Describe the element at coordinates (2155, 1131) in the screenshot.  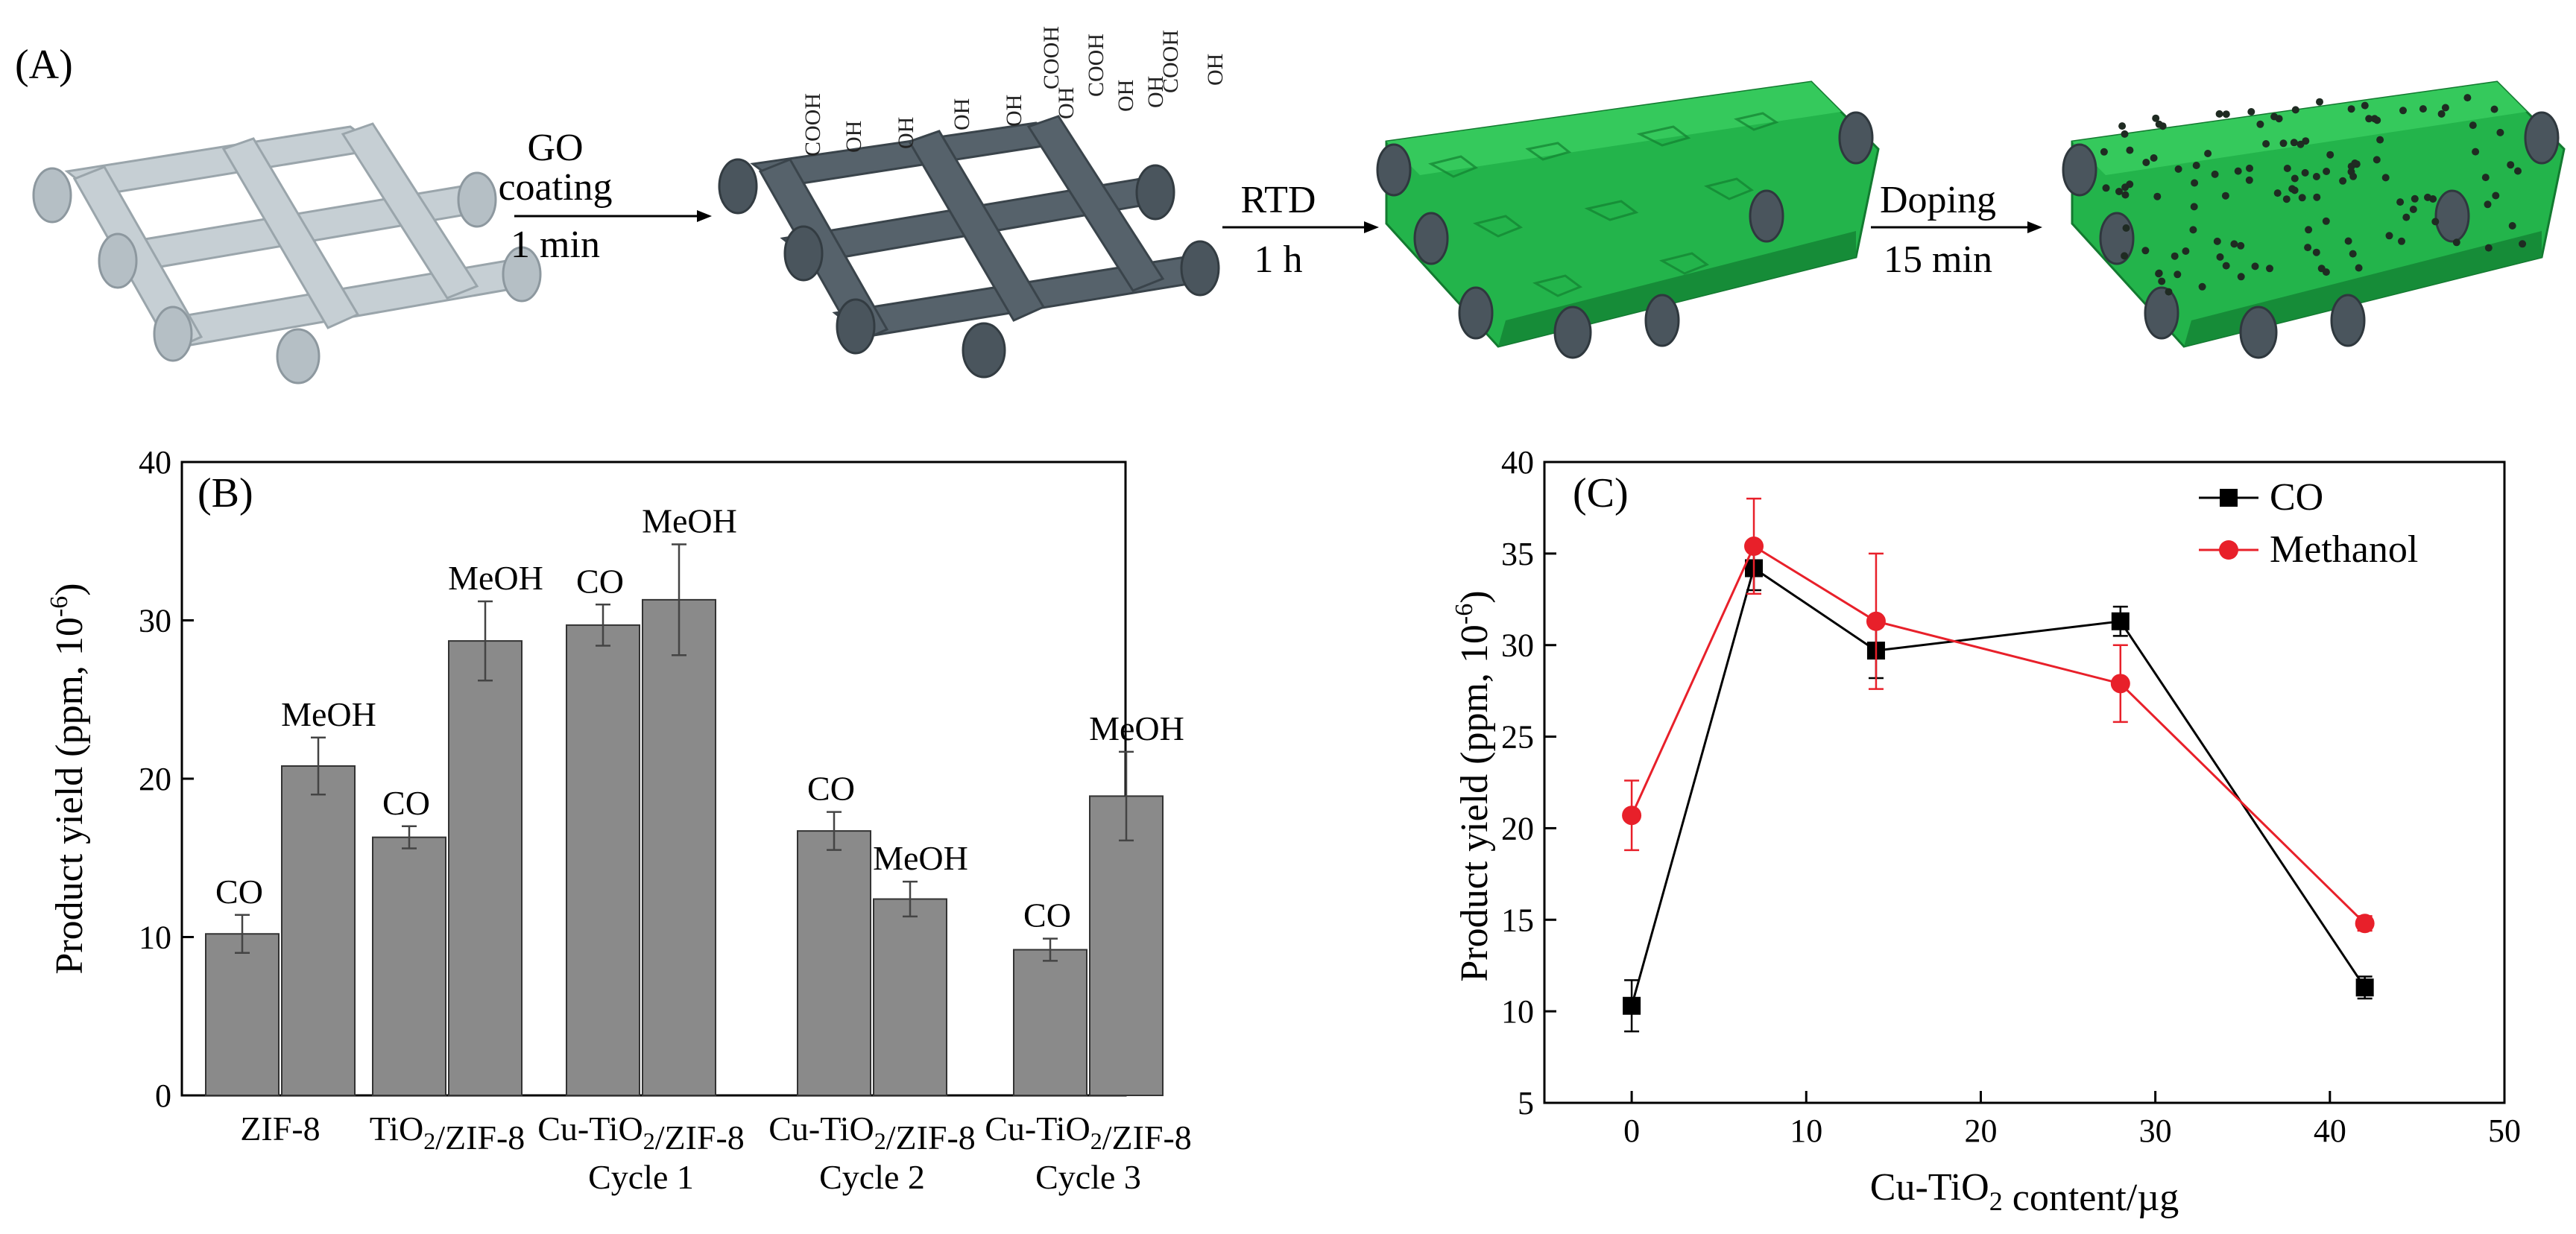
I see `x-tick-label: 30` at that location.